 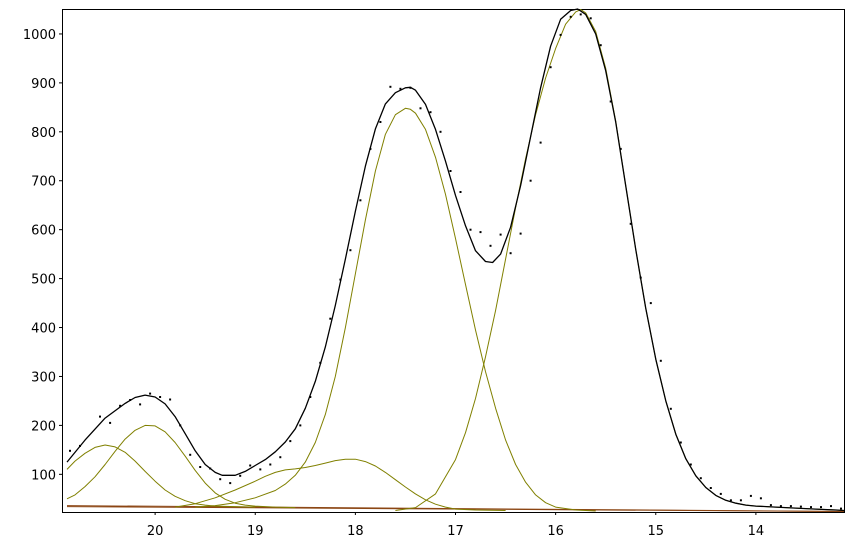 I want to click on x-tick-label-20: 20, so click(x=155, y=531).